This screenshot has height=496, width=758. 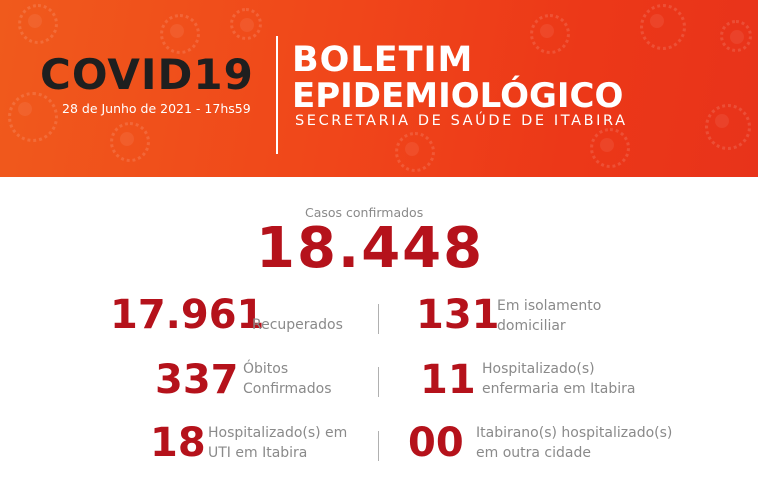 What do you see at coordinates (156, 108) in the screenshot?
I see `report-date: 28 de Junho de 2021 - 17hs59` at bounding box center [156, 108].